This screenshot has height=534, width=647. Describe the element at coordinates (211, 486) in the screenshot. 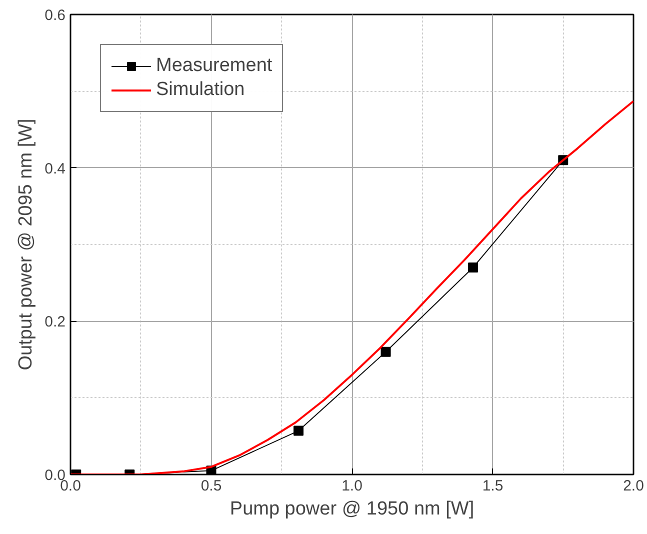

I see `x-tick-label: 0.5` at that location.